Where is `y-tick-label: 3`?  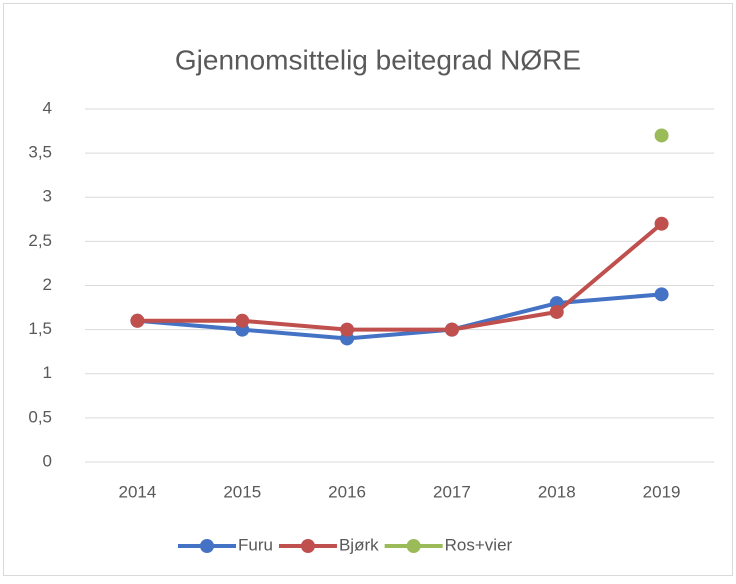
y-tick-label: 3 is located at coordinates (47, 196).